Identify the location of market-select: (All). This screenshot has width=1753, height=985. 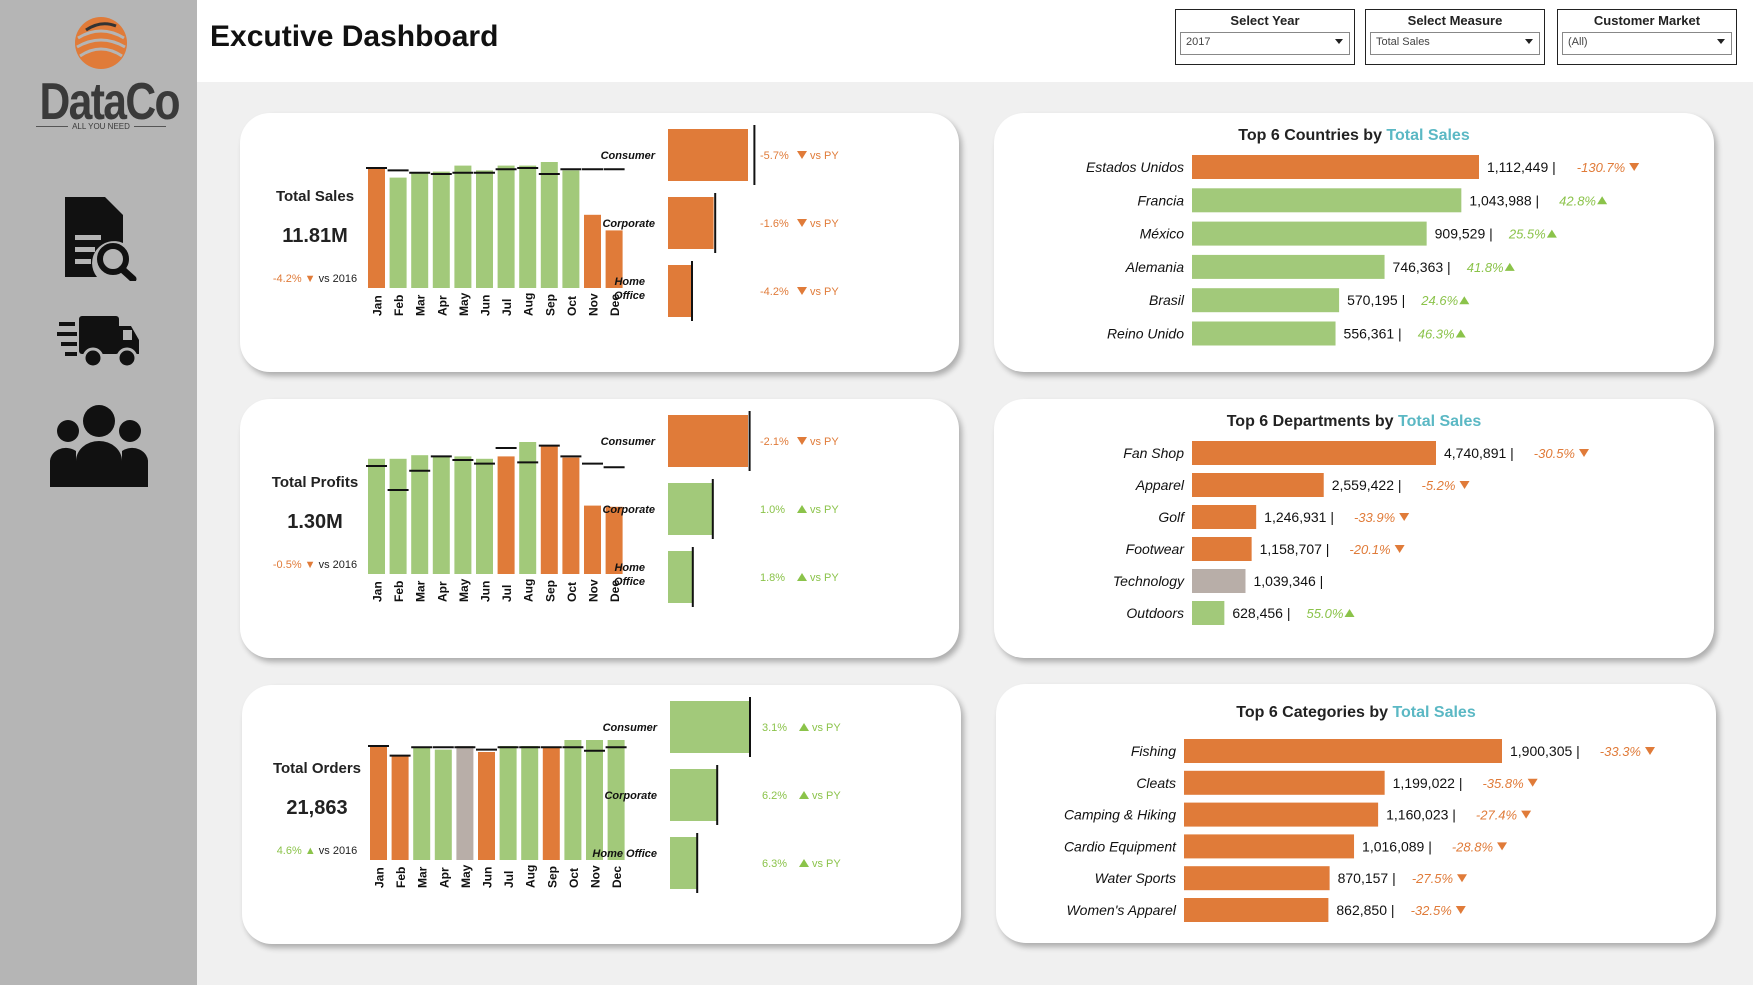
(1647, 43).